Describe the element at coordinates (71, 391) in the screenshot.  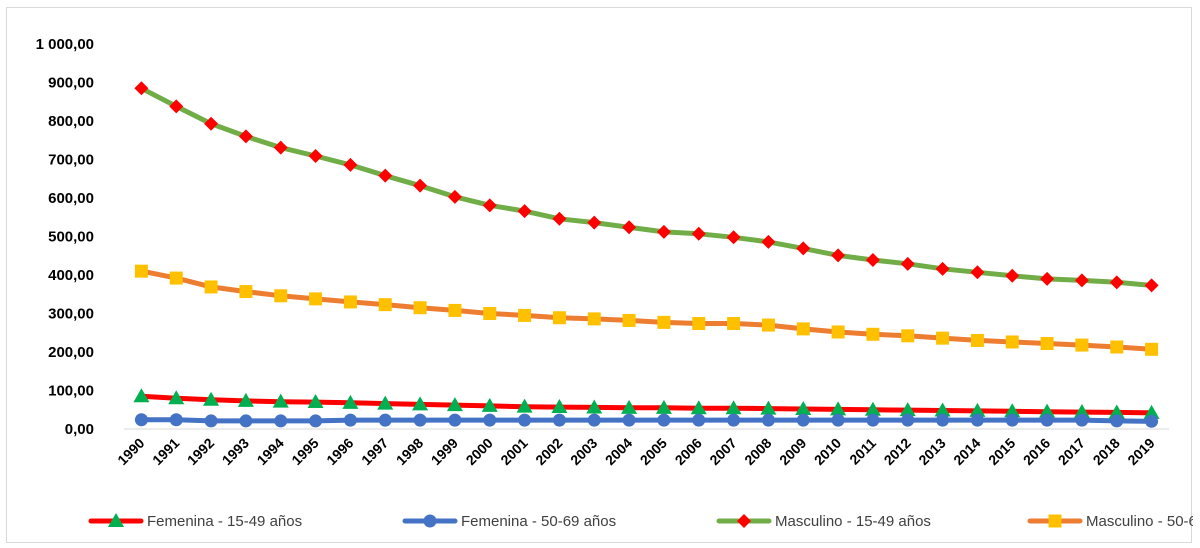
I see `y-tick-label: 100,00` at that location.